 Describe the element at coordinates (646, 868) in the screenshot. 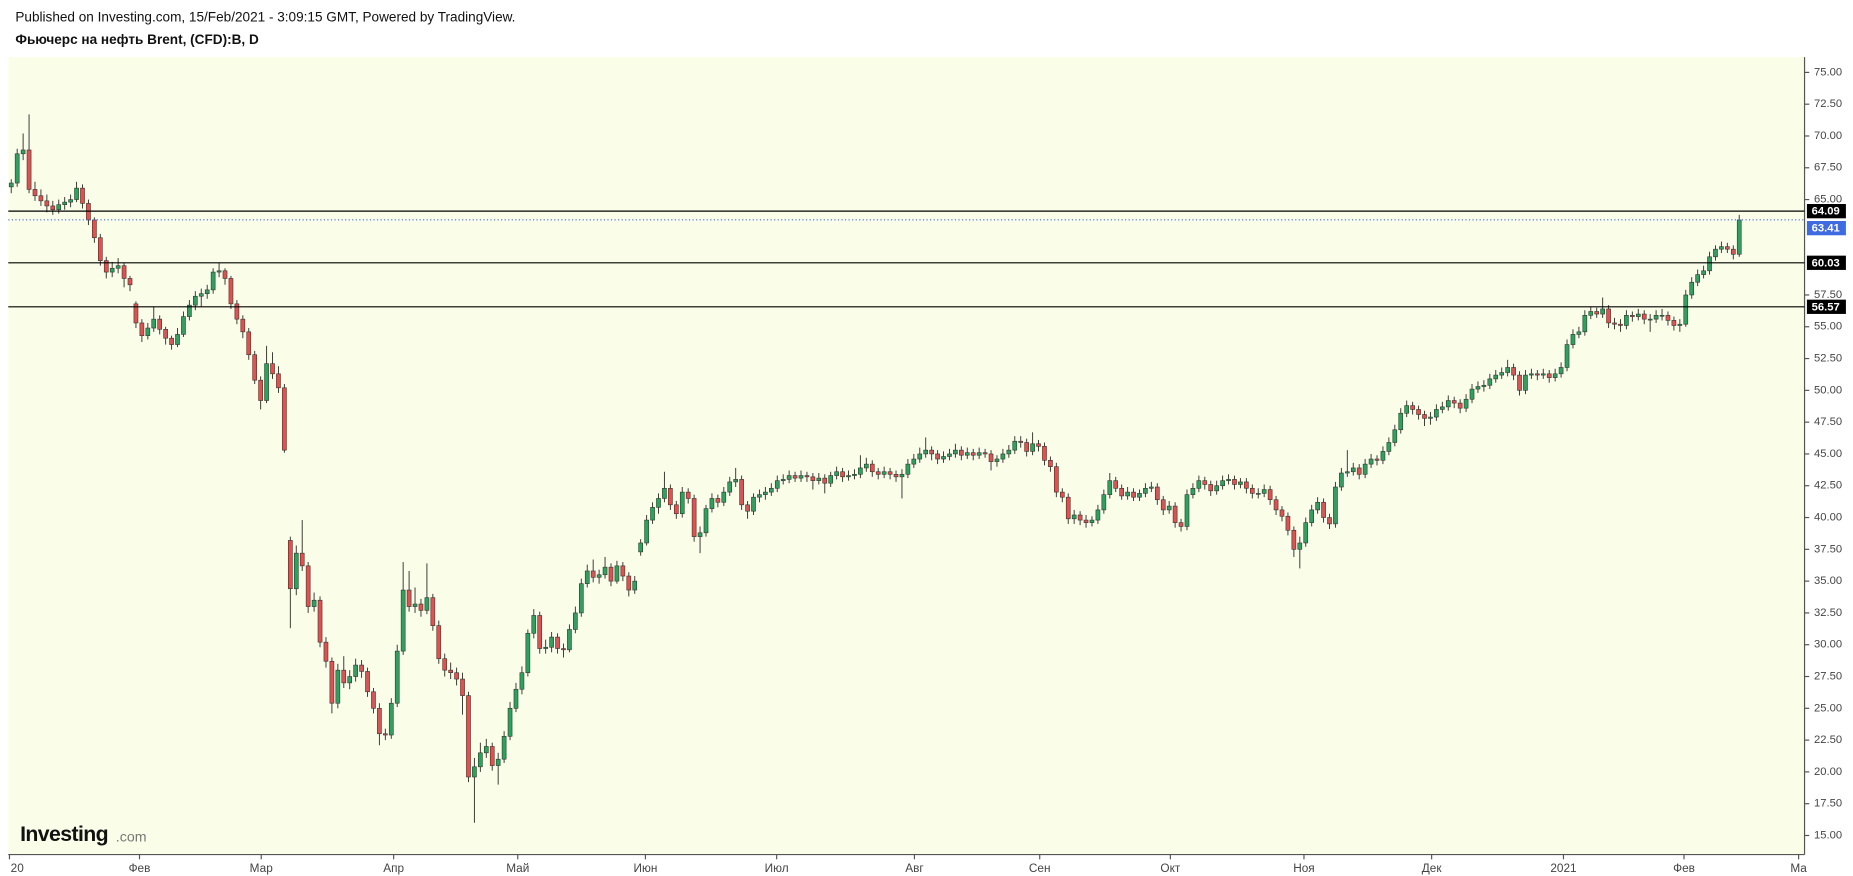

I see `x-tick-label: Июн` at that location.